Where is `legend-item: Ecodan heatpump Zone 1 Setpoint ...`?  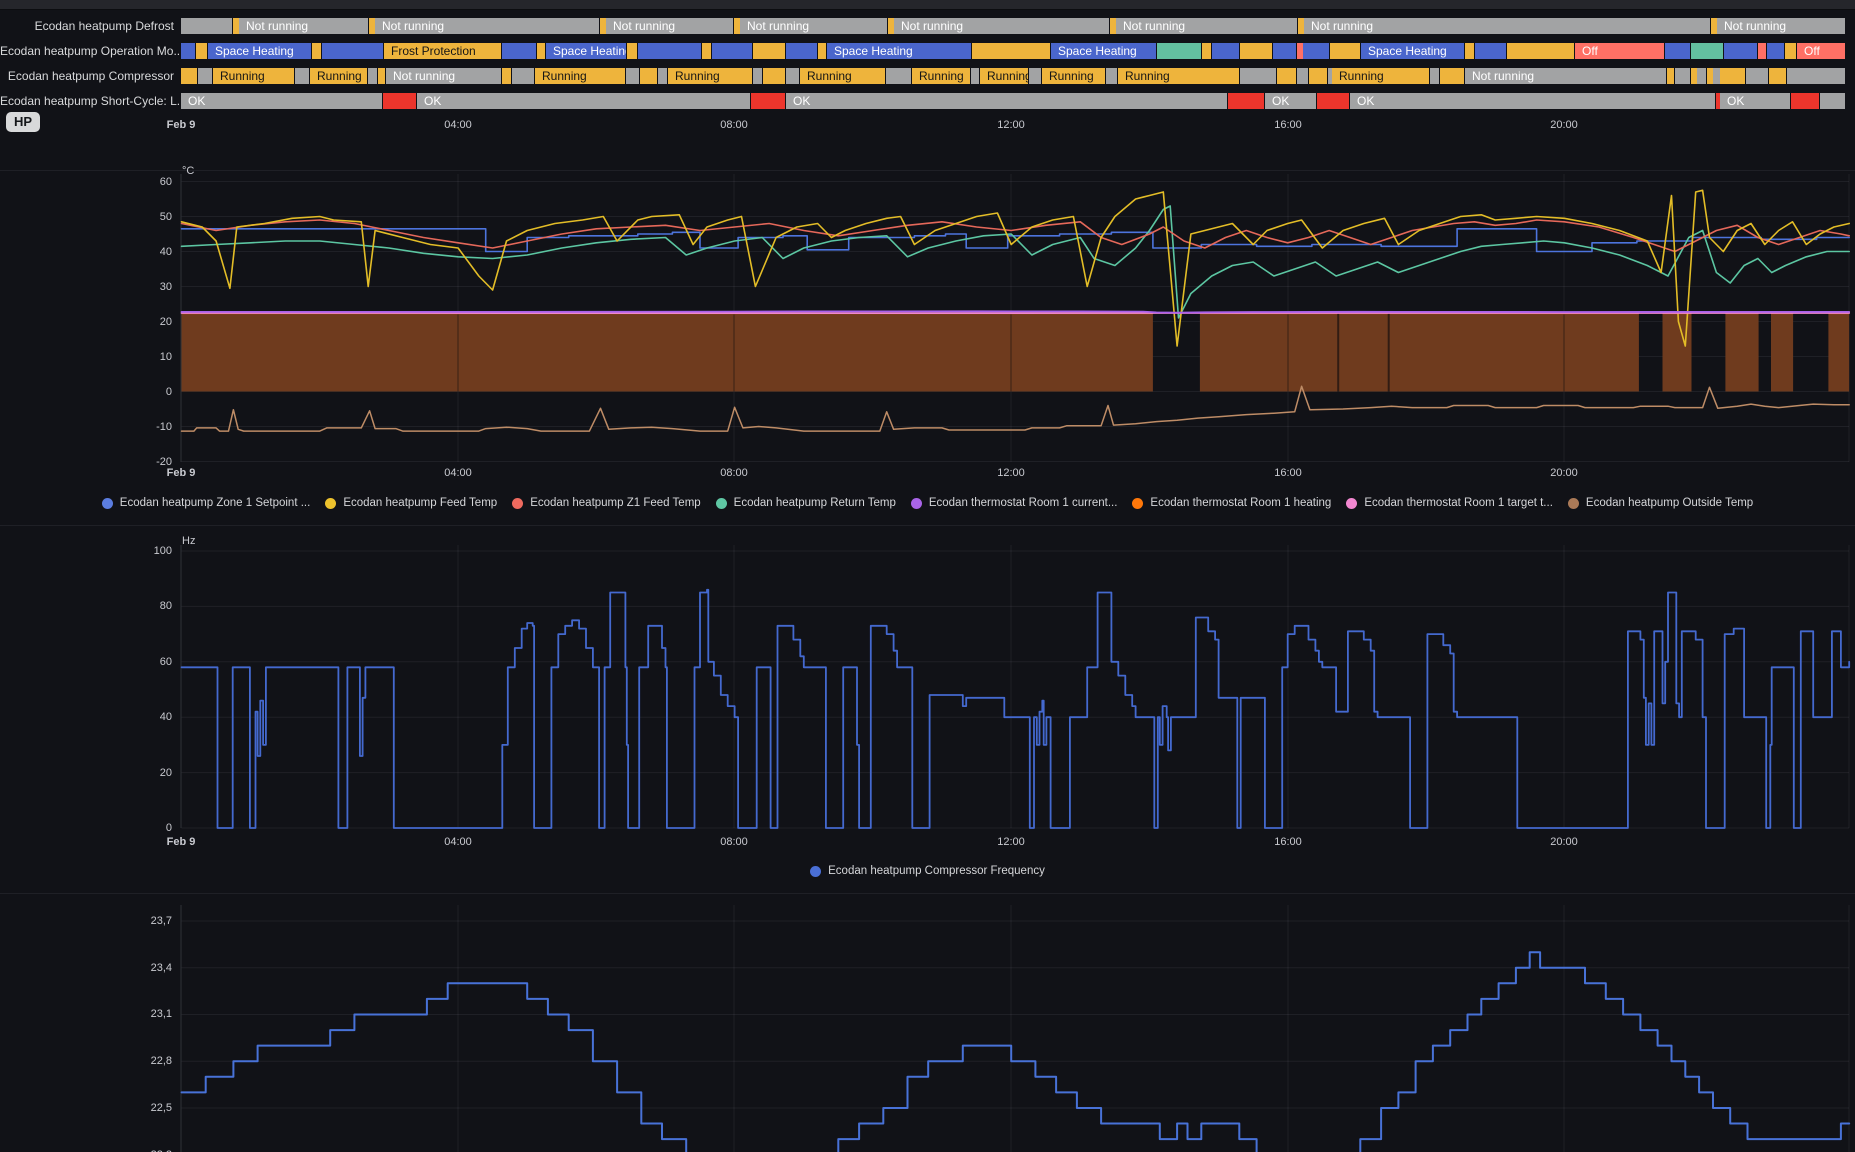
legend-item: Ecodan heatpump Zone 1 Setpoint ... is located at coordinates (205, 503).